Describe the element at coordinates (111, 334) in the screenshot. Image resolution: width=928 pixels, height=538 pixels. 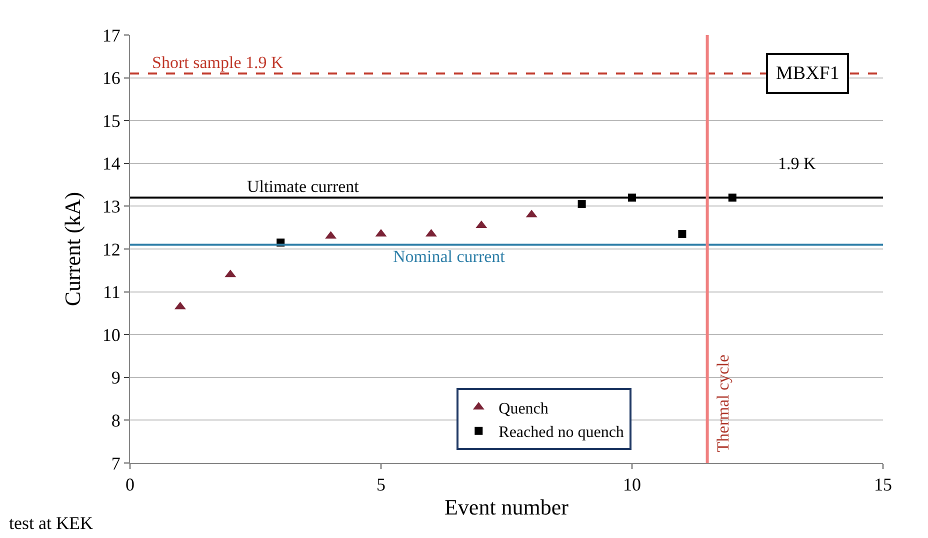
I see `y-tick-label: 10` at that location.